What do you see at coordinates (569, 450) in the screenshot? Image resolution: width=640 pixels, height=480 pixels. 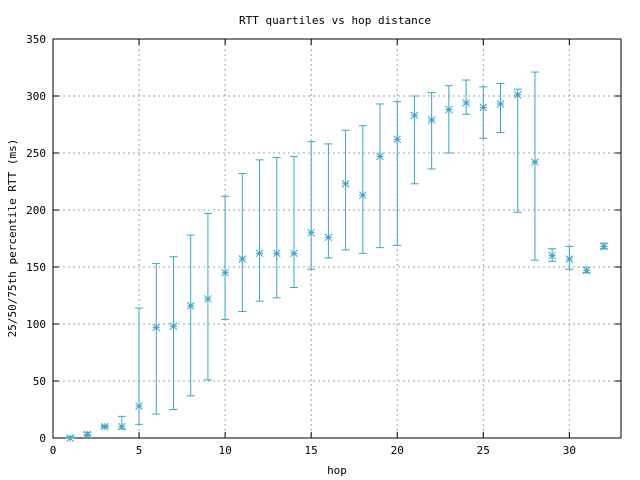 I see `x-tick-label: 30` at bounding box center [569, 450].